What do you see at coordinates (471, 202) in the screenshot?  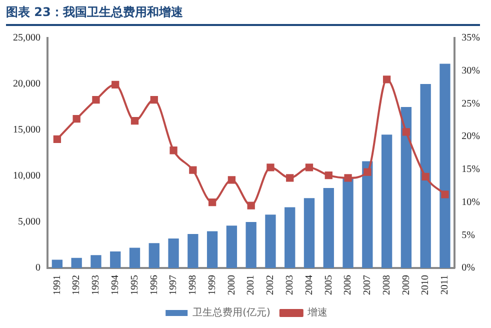 I see `y2-tick-label: 10%` at bounding box center [471, 202].